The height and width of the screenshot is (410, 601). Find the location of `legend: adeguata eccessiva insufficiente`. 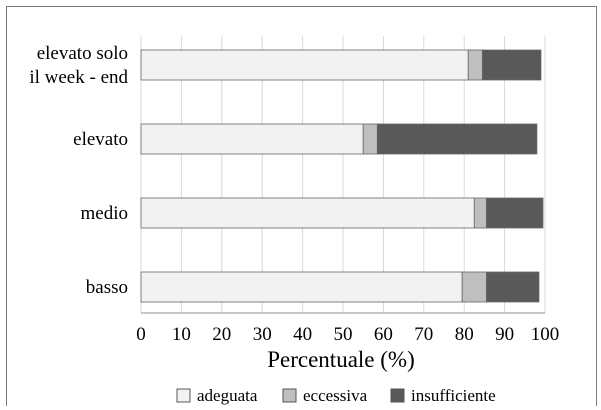

legend: adeguata eccessiva insufficiente is located at coordinates (336, 395).